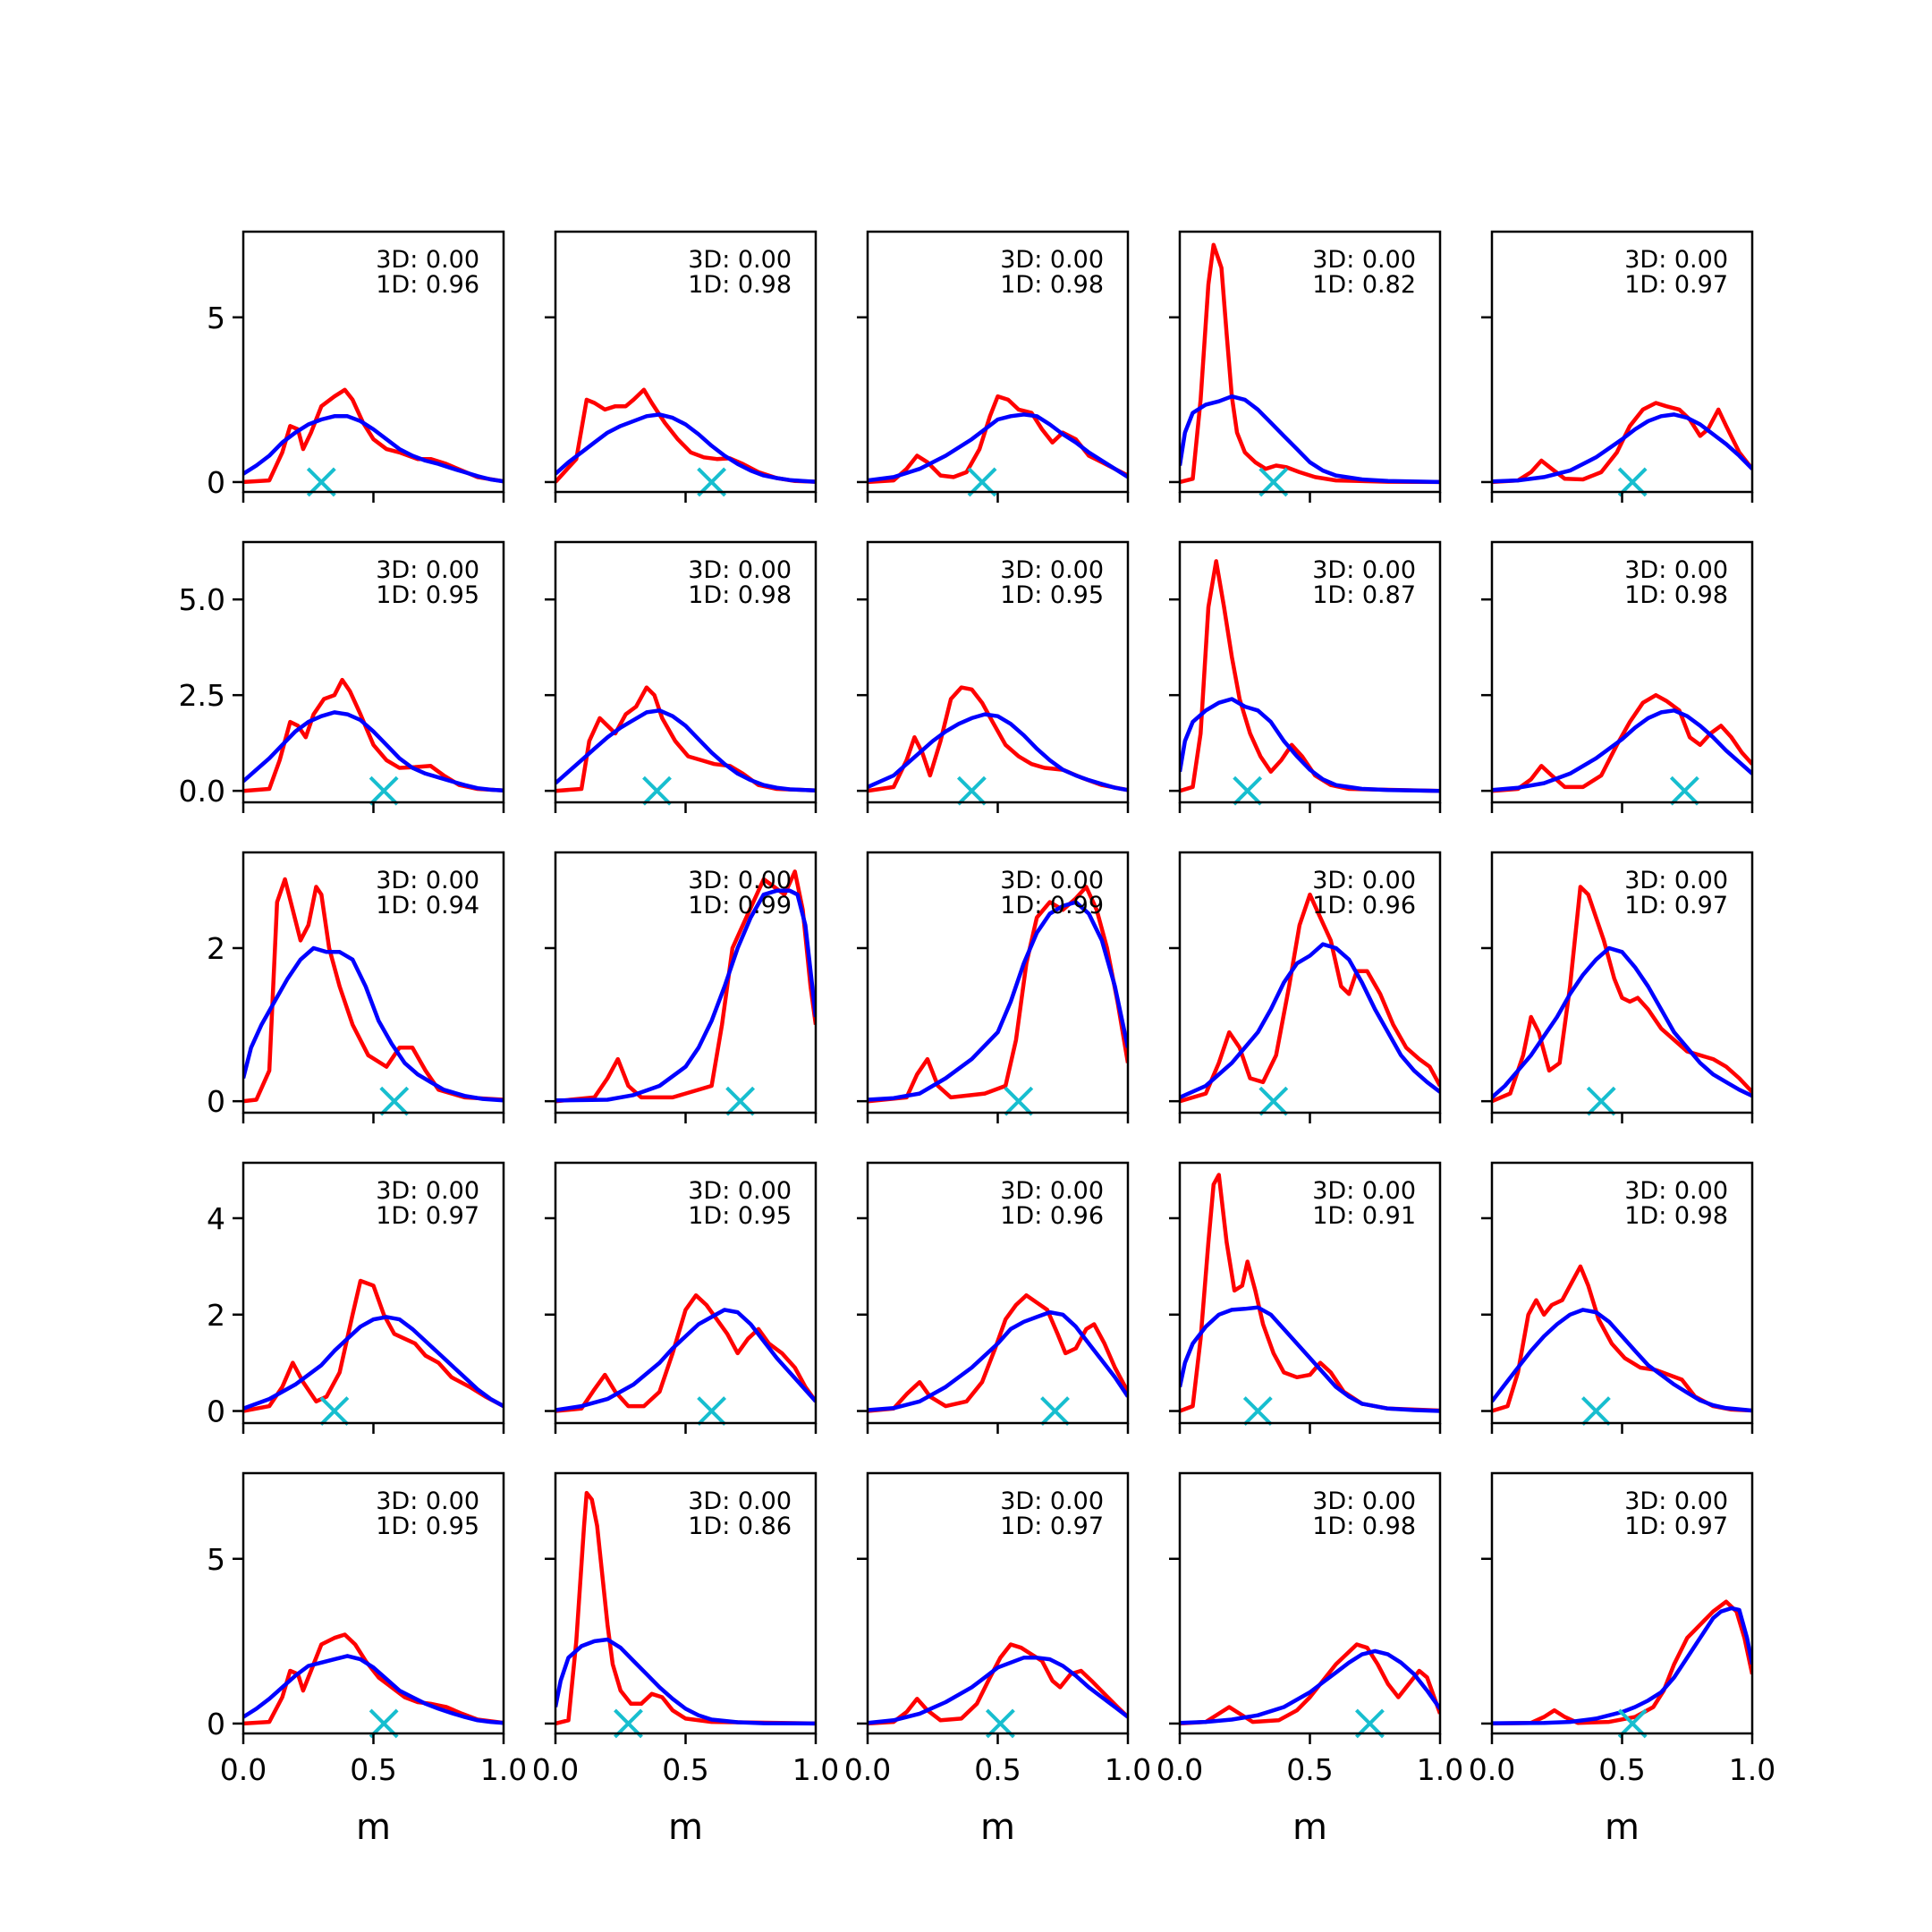 The width and height of the screenshot is (1932, 1932). Describe the element at coordinates (202, 599) in the screenshot. I see `y-tick-label: 5.0` at that location.